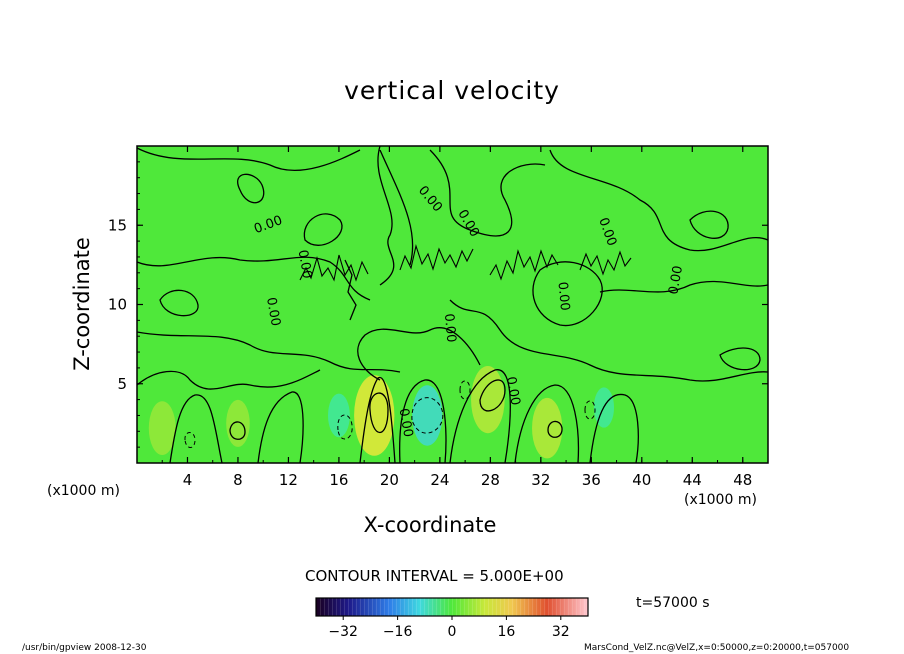  Describe the element at coordinates (439, 480) in the screenshot. I see `x-tick-label: 24` at that location.